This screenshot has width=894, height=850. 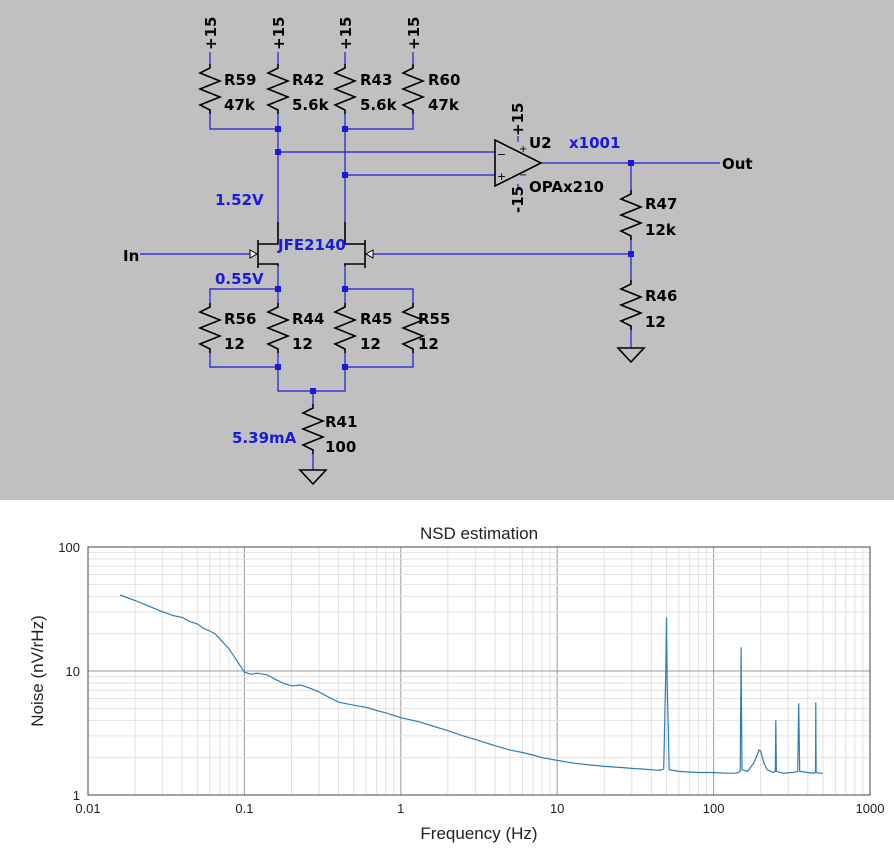 What do you see at coordinates (501, 154) in the screenshot?
I see `opamp-minus-pin: −` at bounding box center [501, 154].